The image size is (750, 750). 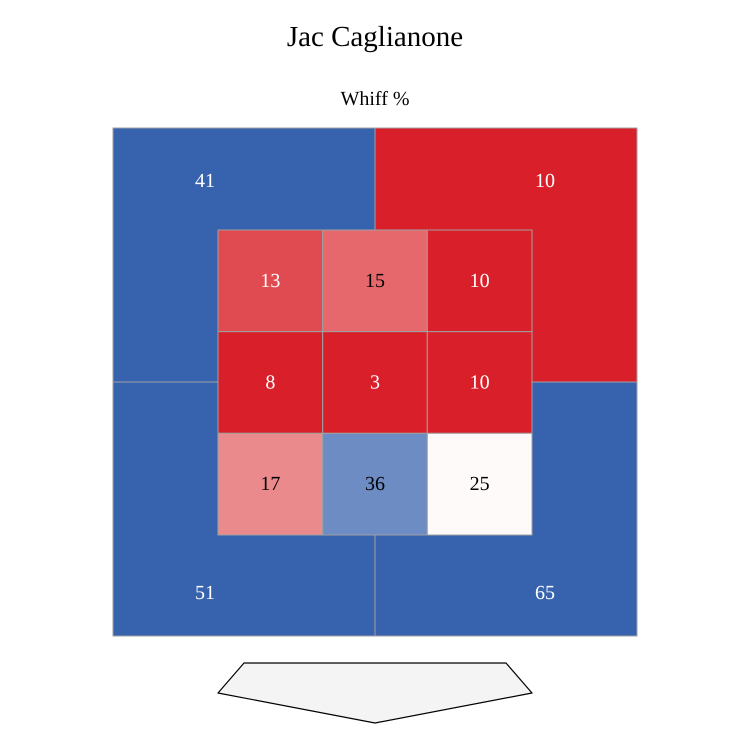 I want to click on data-label: 17, so click(x=270, y=484).